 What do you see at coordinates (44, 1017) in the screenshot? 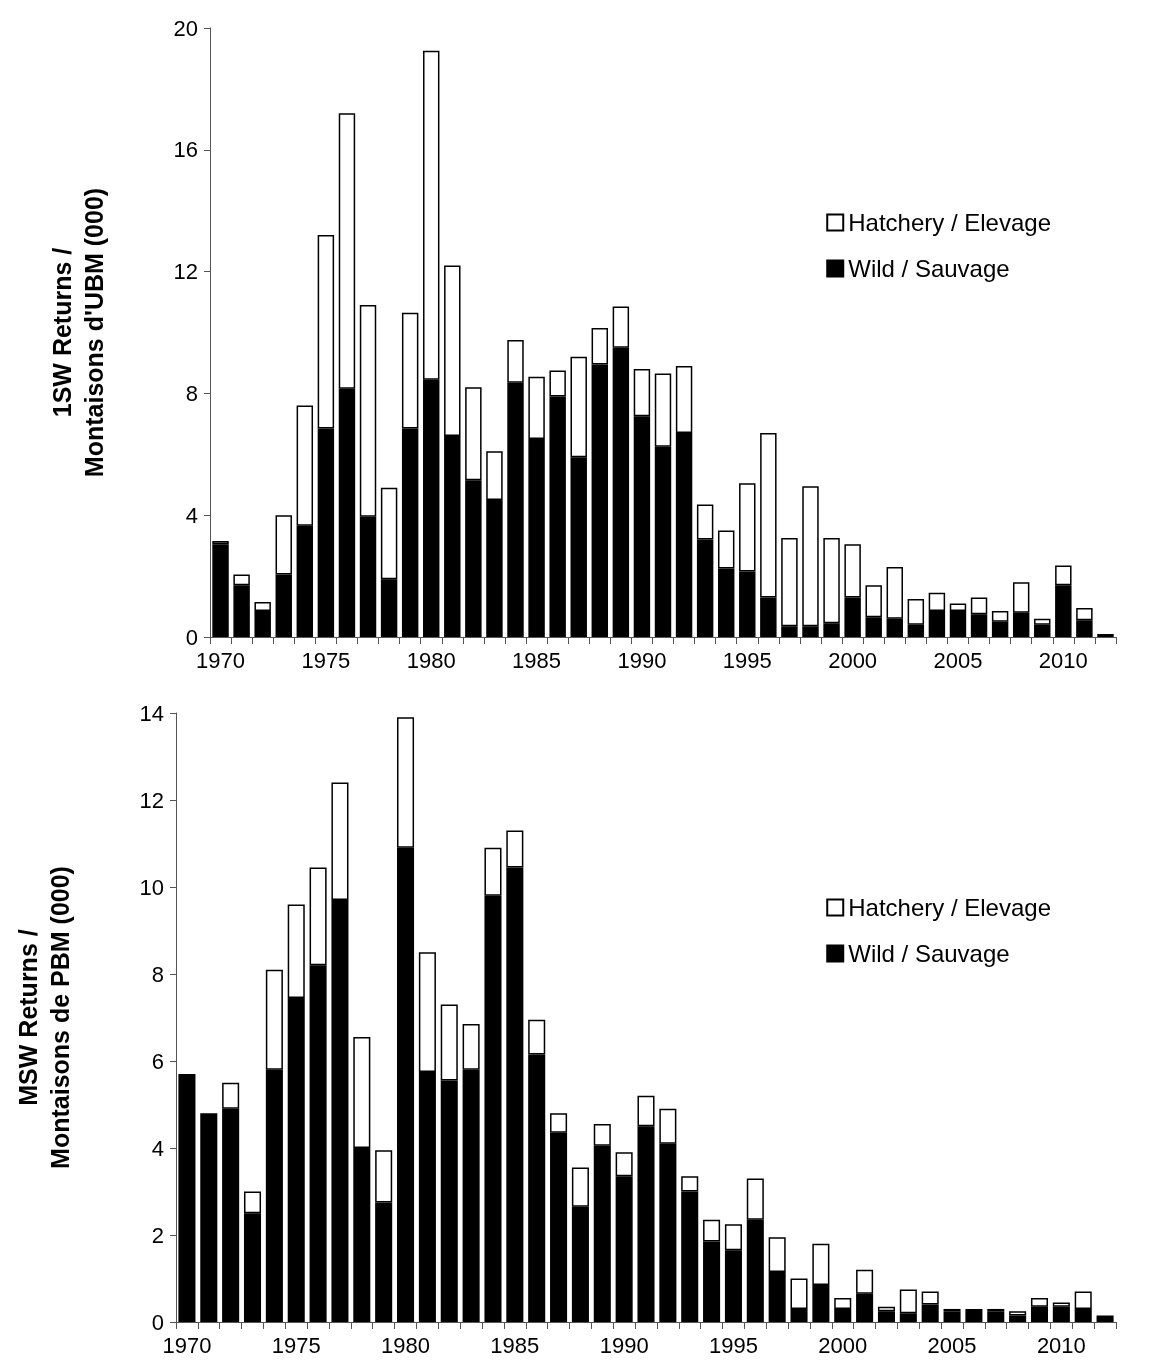
I see `y-axis-title: MSW Returns / Montaisons de PBM (000)` at bounding box center [44, 1017].